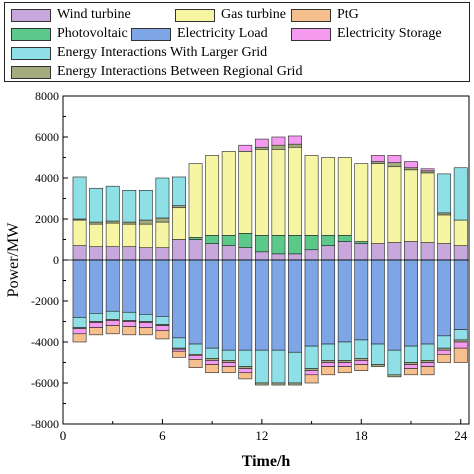 Image resolution: width=474 pixels, height=474 pixels. Describe the element at coordinates (344, 351) in the screenshot. I see `bar-energy-interactions-with-larger-grid-negative-h17` at that location.